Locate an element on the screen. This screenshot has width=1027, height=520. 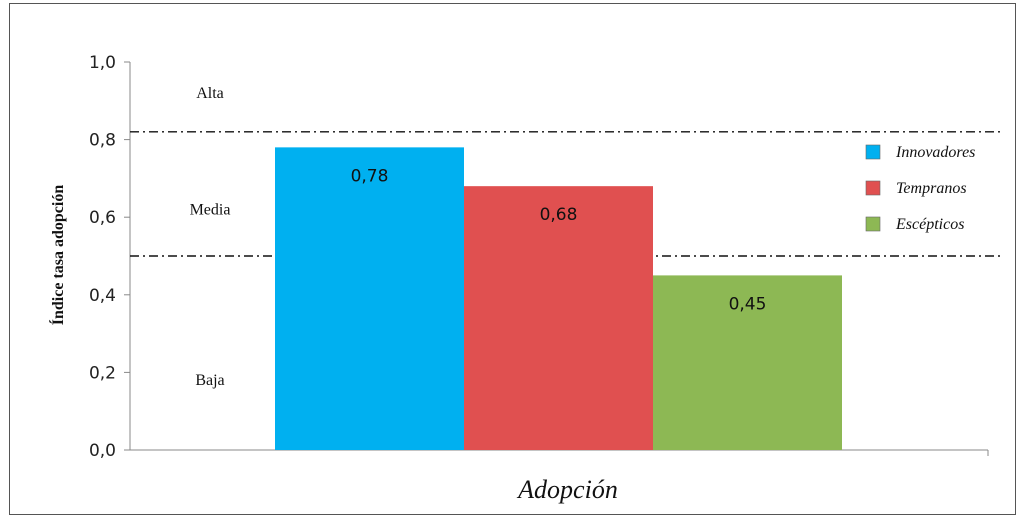
legend-label: Innovadores is located at coordinates (935, 152).